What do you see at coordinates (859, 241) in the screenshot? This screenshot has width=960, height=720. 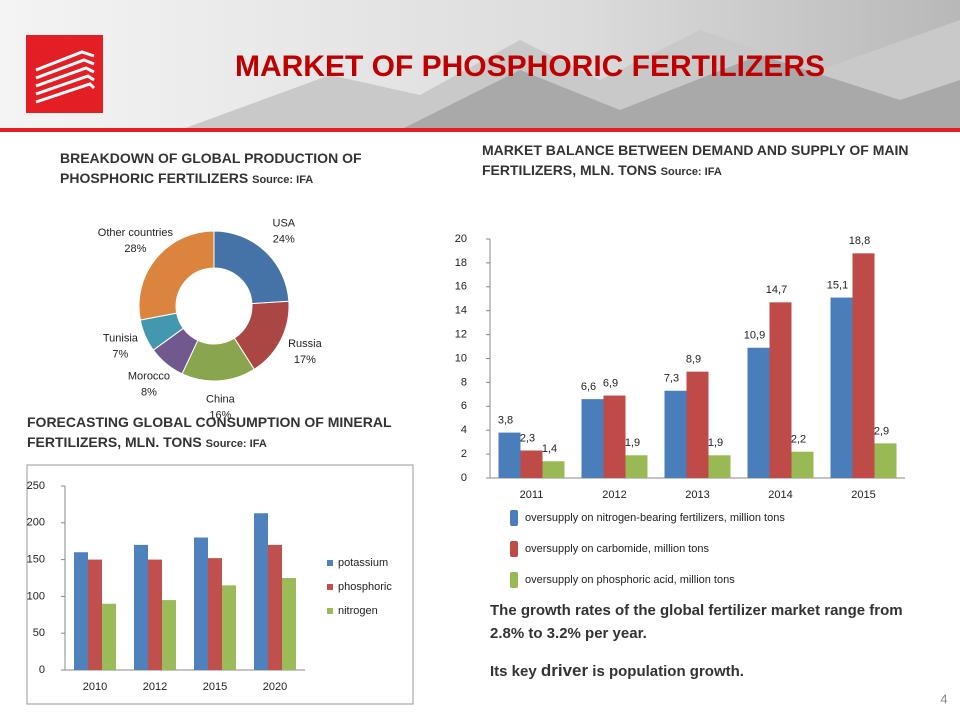 I see `value-label: 18,8` at bounding box center [859, 241].